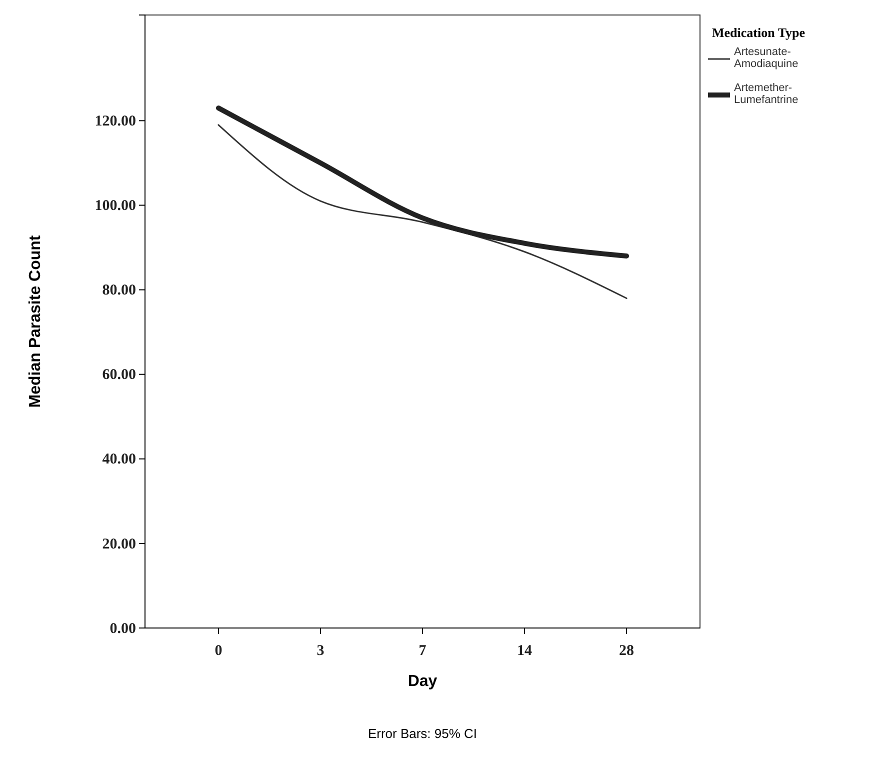 The height and width of the screenshot is (780, 871). Describe the element at coordinates (626, 651) in the screenshot. I see `x-tick-label: 28` at that location.